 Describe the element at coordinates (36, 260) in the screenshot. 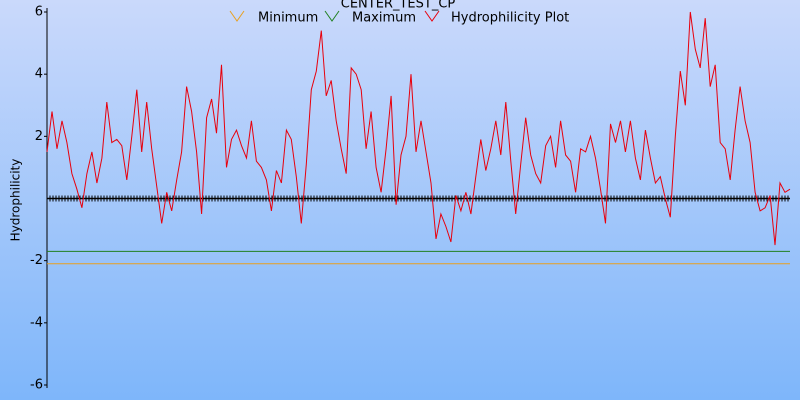

I see `y-tick-label: -2` at that location.